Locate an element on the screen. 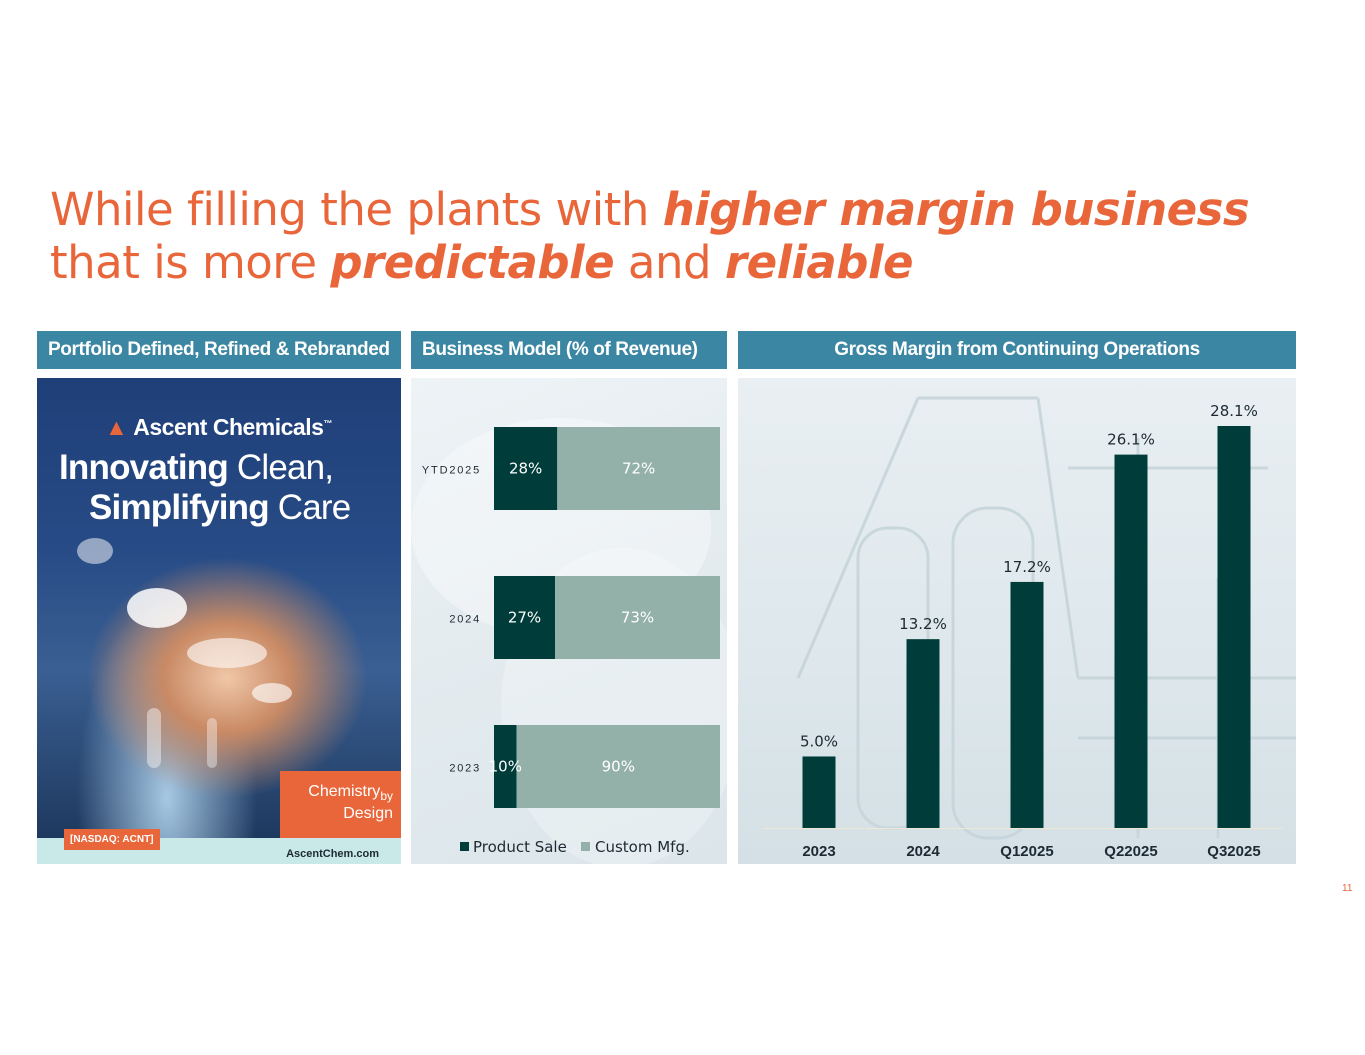 This screenshot has height=1055, width=1365. website-url: AscentChem.com is located at coordinates (332, 854).